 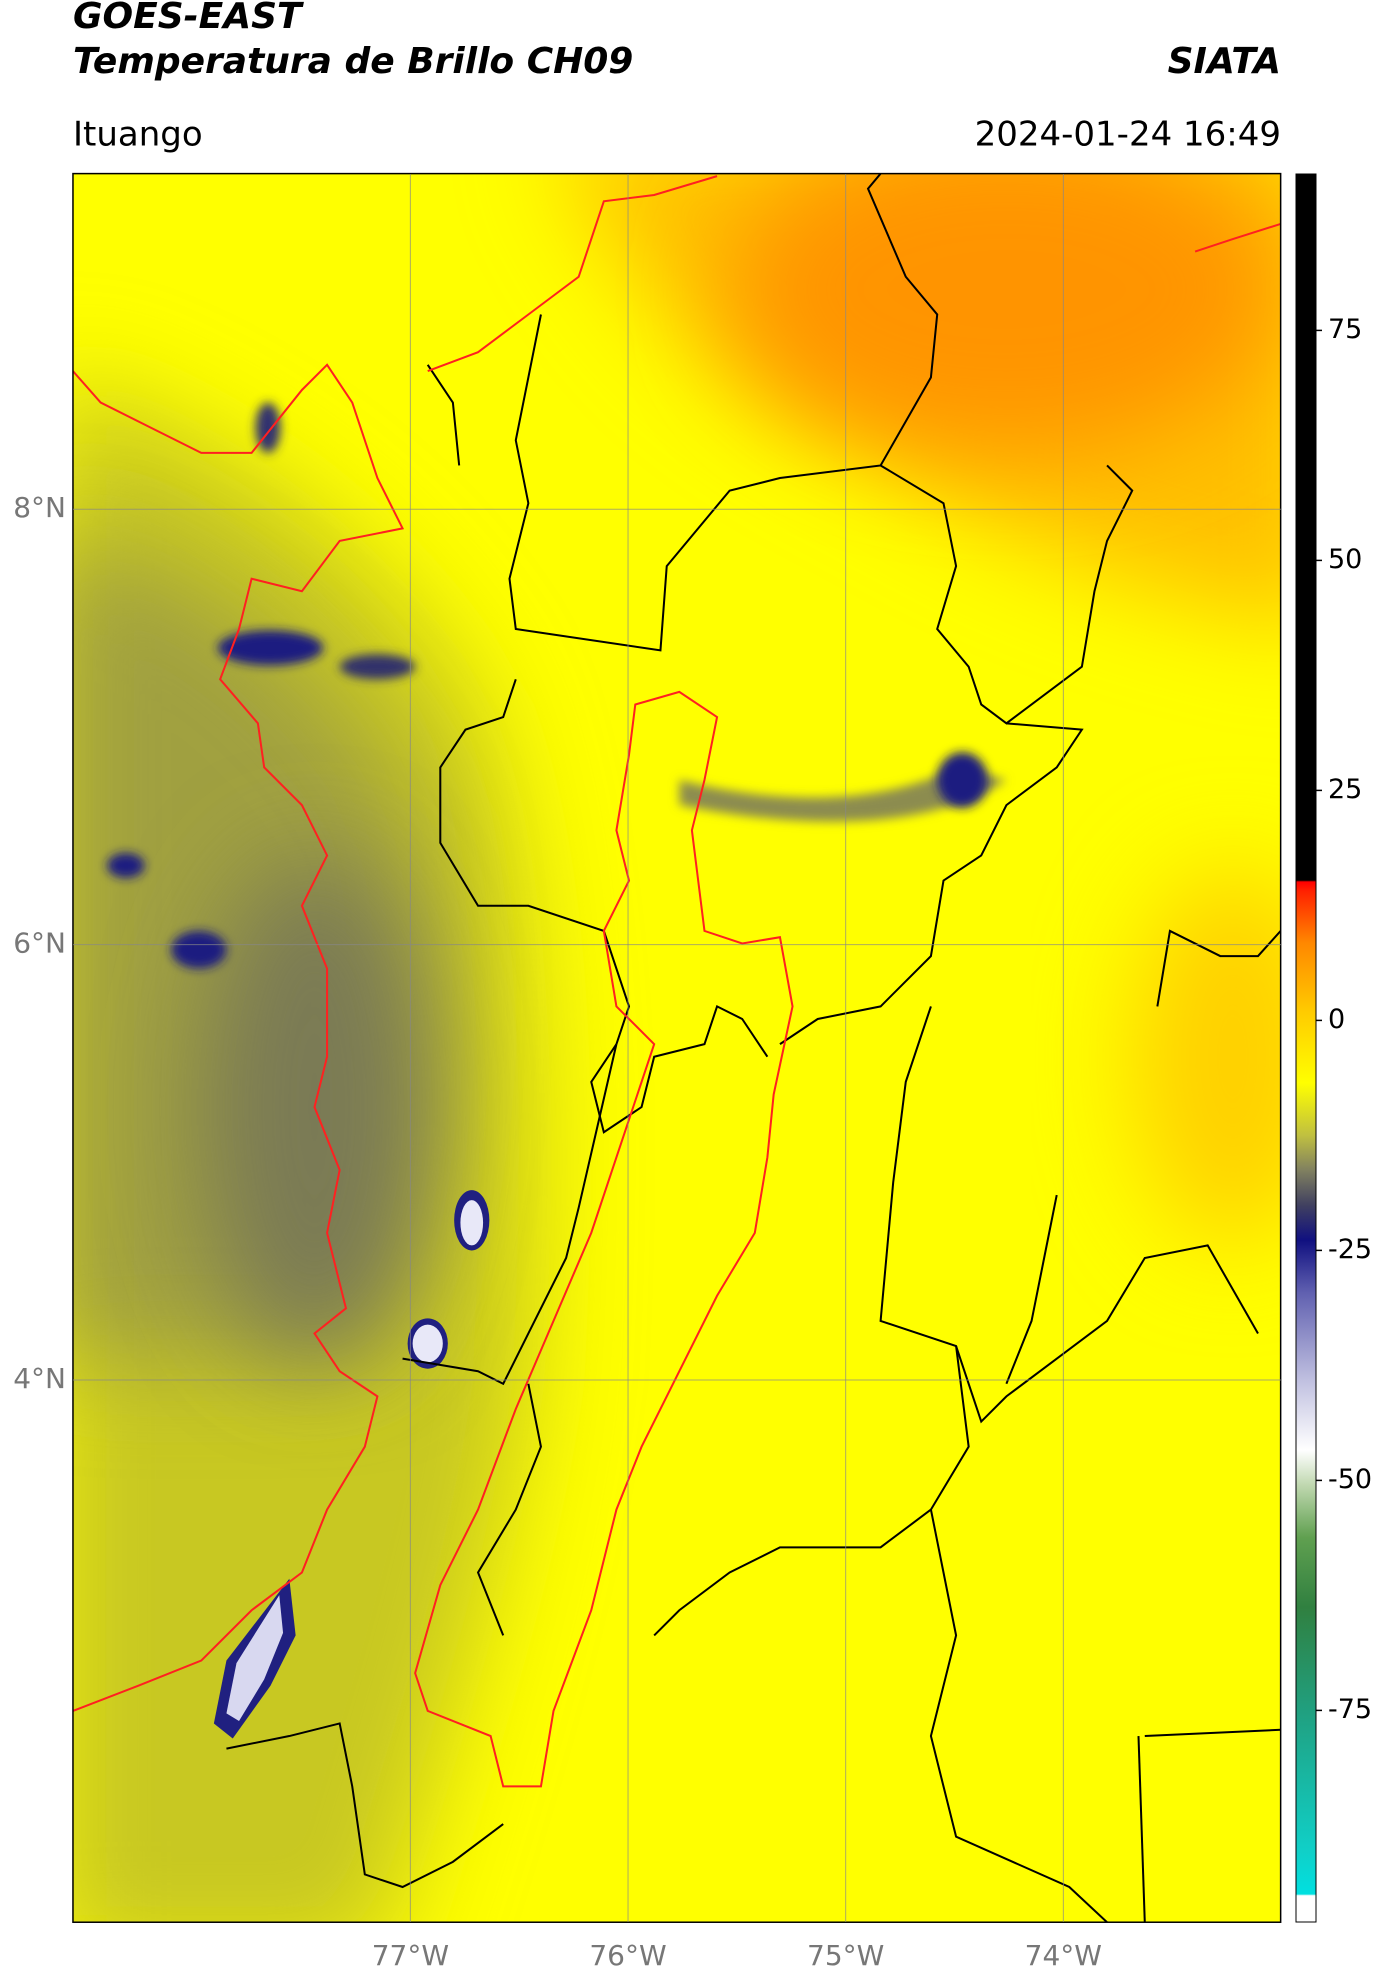 I want to click on warm-patch, so click(x=1206, y=1057).